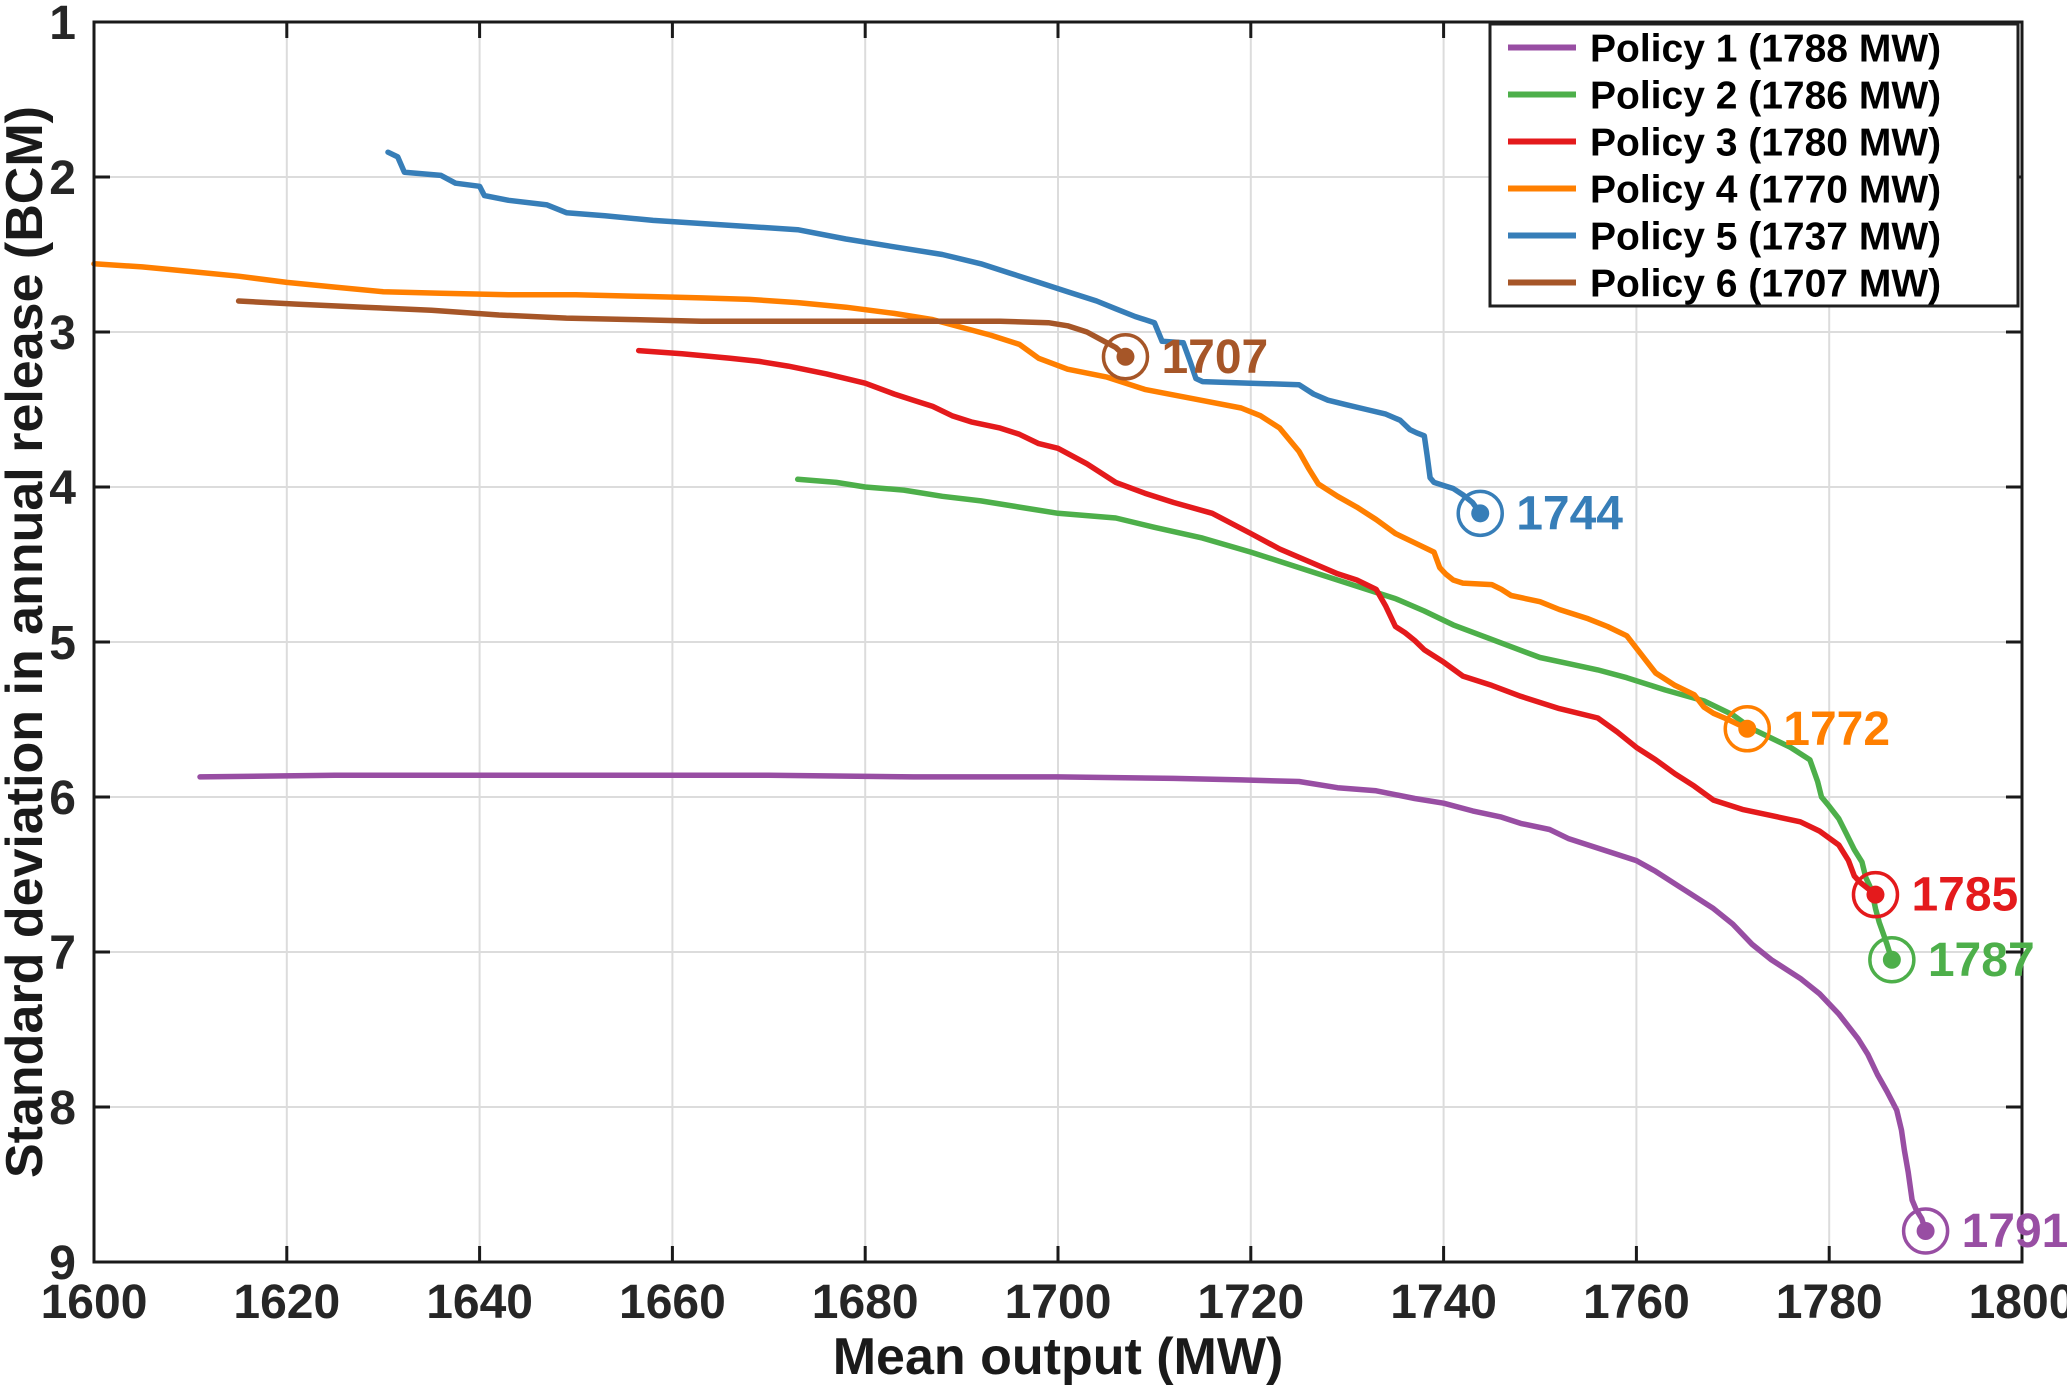 This screenshot has height=1386, width=2067. I want to click on legend-label-policy-1: Policy 1 (1788 MW), so click(1765, 49).